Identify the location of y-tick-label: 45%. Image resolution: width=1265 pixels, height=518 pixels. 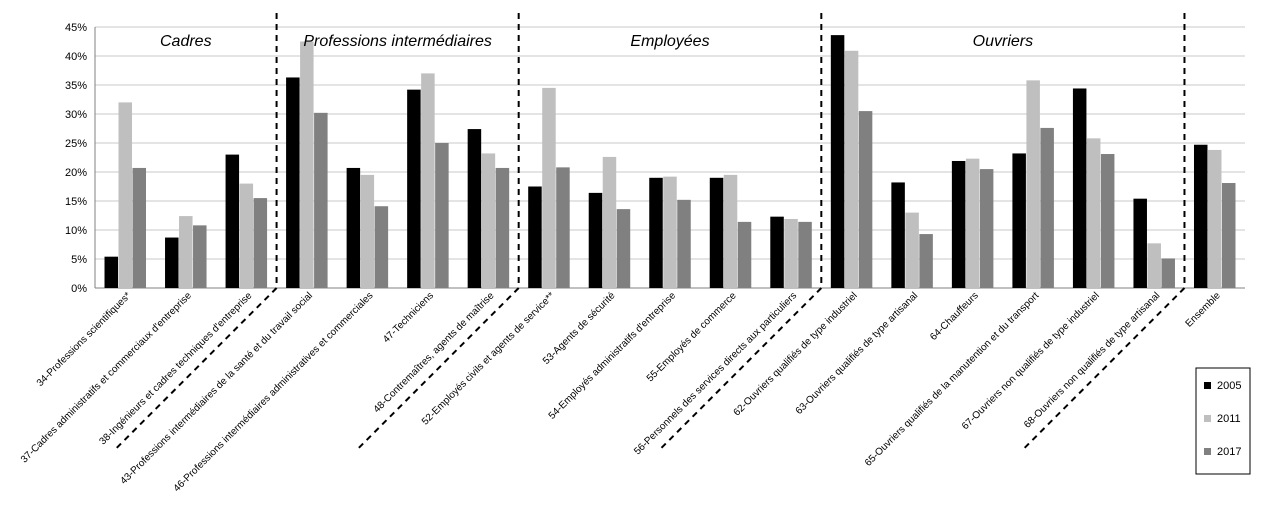
(76, 28).